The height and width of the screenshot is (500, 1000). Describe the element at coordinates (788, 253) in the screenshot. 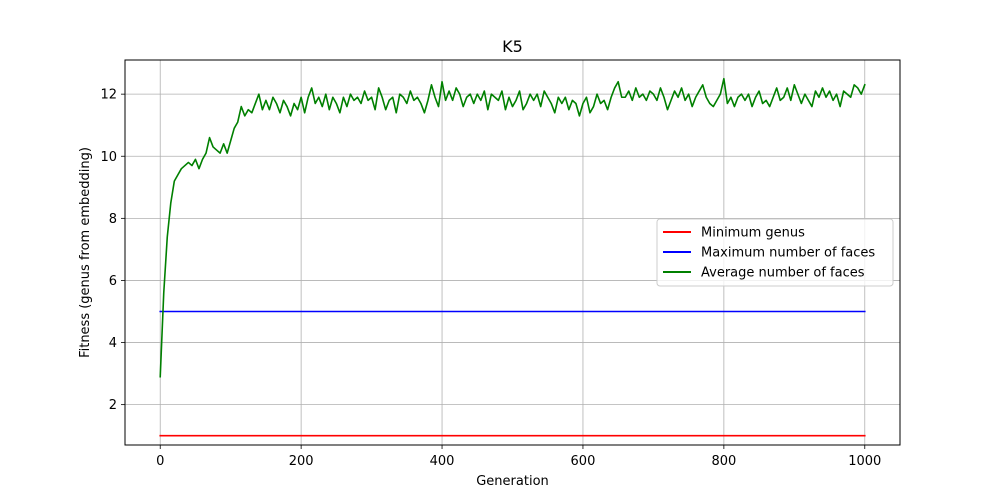

I see `legend-label-maximum-faces: Maximum number of faces` at that location.